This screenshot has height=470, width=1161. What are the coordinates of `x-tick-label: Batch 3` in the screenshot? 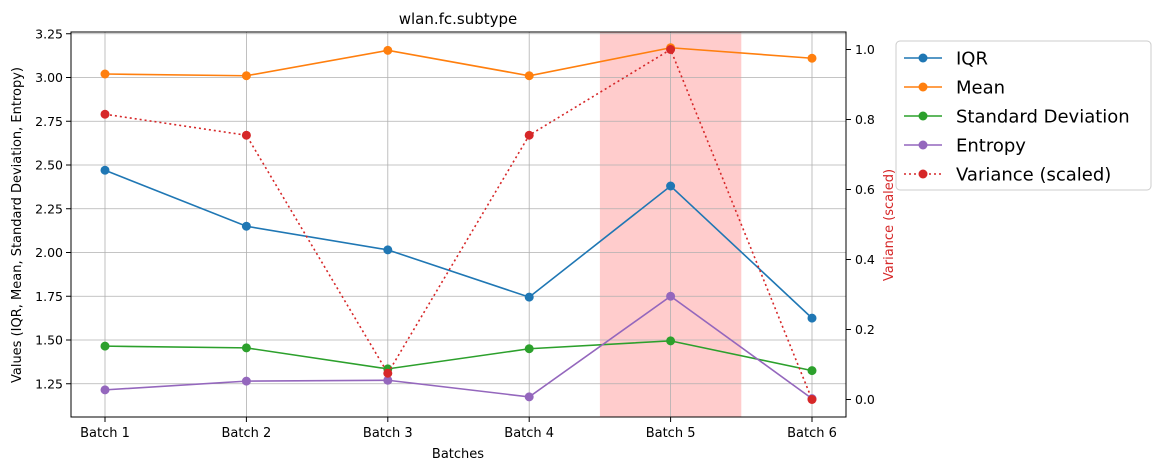 It's located at (388, 433).